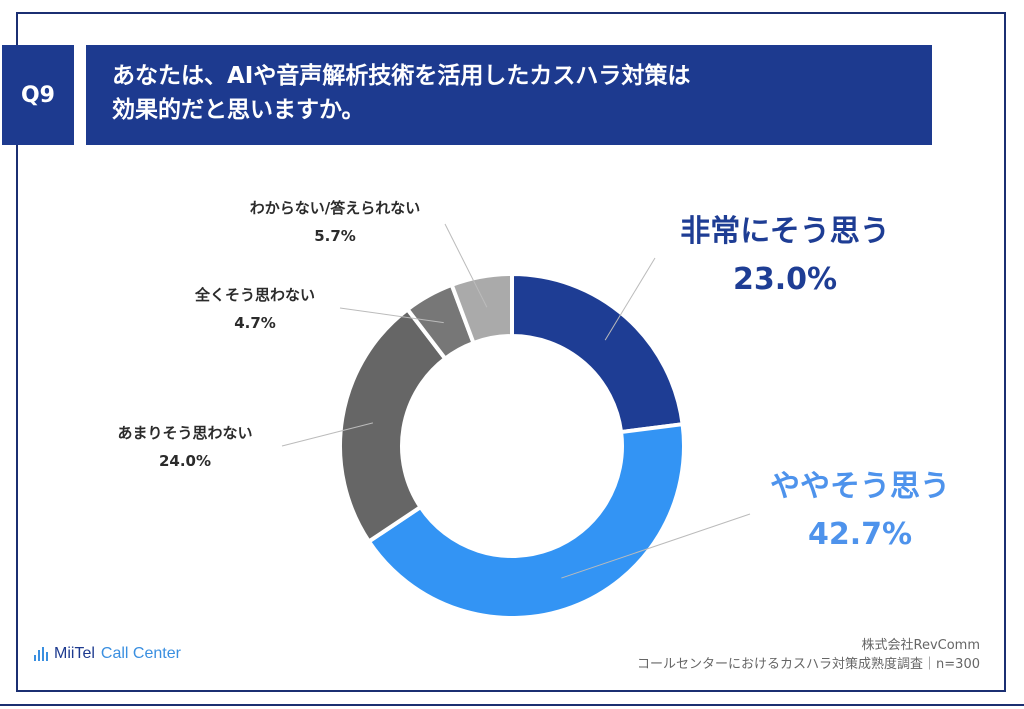 This screenshot has height=709, width=1024. I want to click on leader-wakaranai, so click(466, 265).